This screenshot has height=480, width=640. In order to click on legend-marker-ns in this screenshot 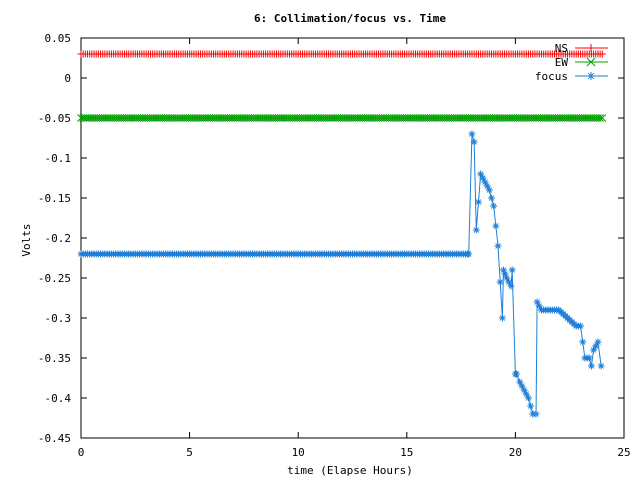, I will do `click(591, 48)`.